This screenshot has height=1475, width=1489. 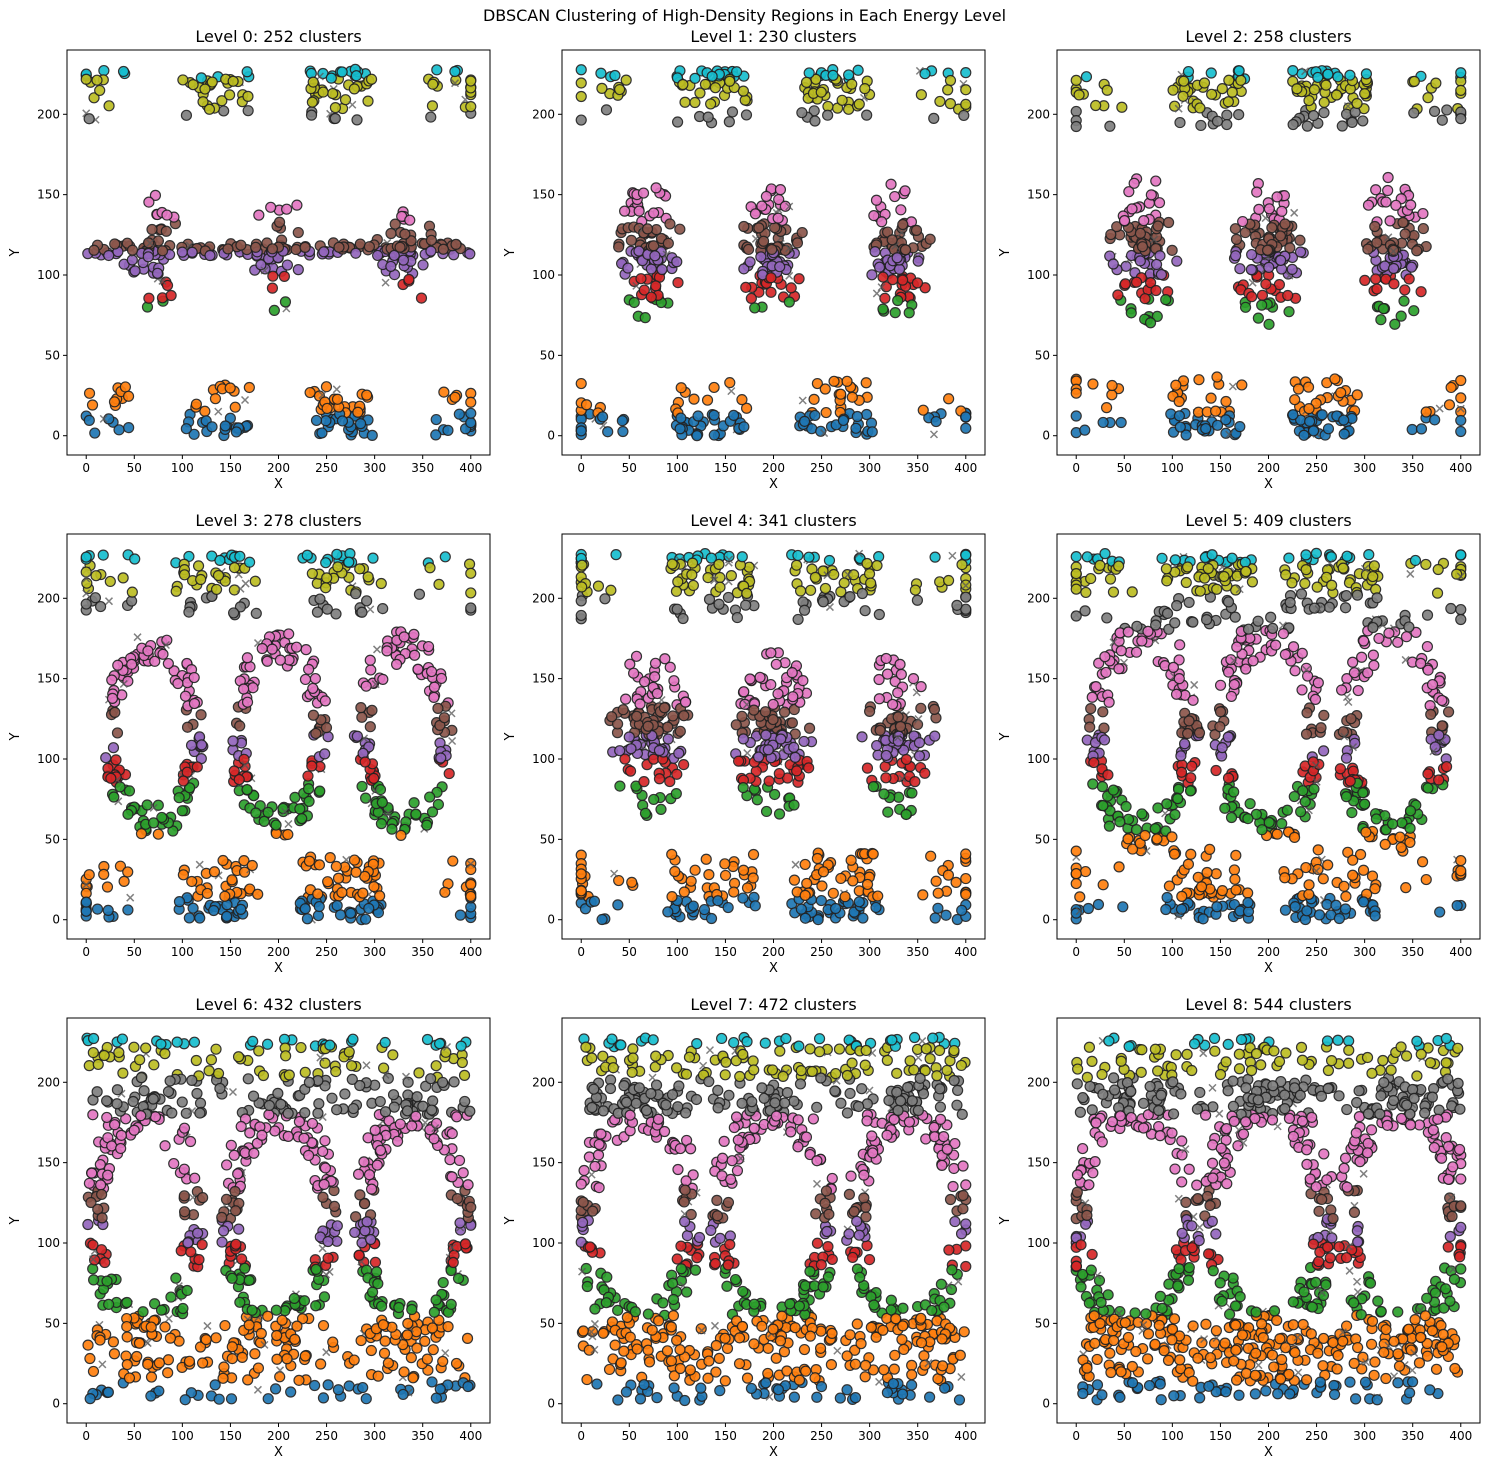 What do you see at coordinates (15, 736) in the screenshot?
I see `y-axis-label: Y` at bounding box center [15, 736].